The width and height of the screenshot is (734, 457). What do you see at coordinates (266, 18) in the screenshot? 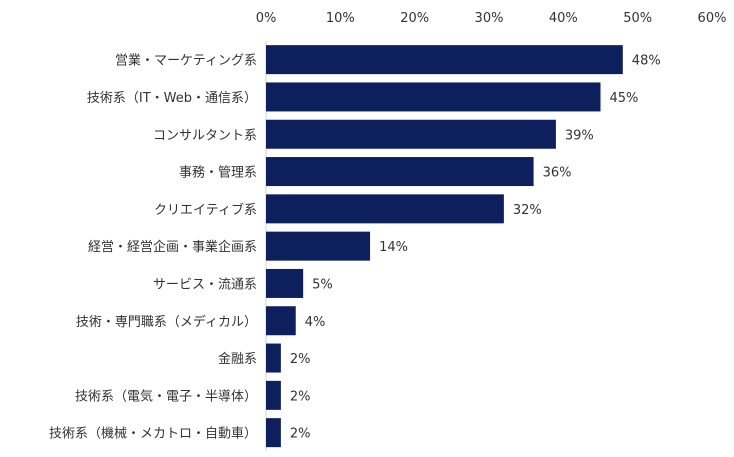
I see `x-tick-label: 0%` at bounding box center [266, 18].